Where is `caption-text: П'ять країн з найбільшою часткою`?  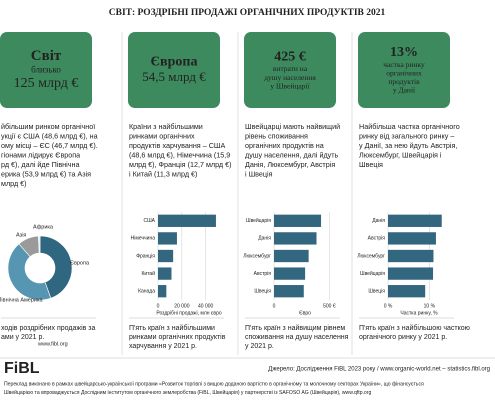
caption-text: П'ять країн з найбільшою часткою is located at coordinates (414, 328).